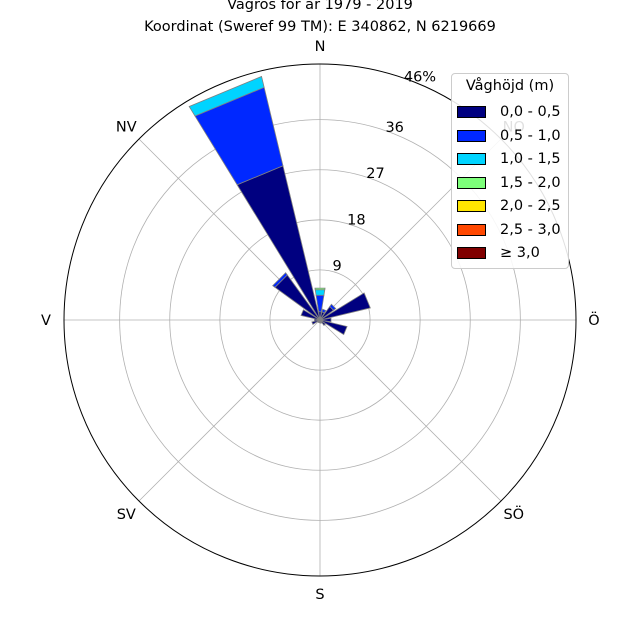  I want to click on legend-item: ≥ 3,0, so click(498, 253).